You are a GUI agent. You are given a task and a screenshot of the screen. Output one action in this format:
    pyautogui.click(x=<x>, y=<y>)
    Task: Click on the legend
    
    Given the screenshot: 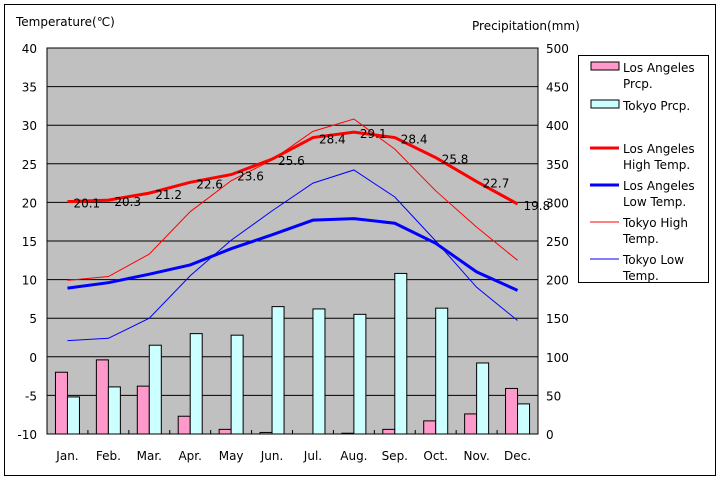 What is the action you would take?
    pyautogui.click(x=643, y=169)
    